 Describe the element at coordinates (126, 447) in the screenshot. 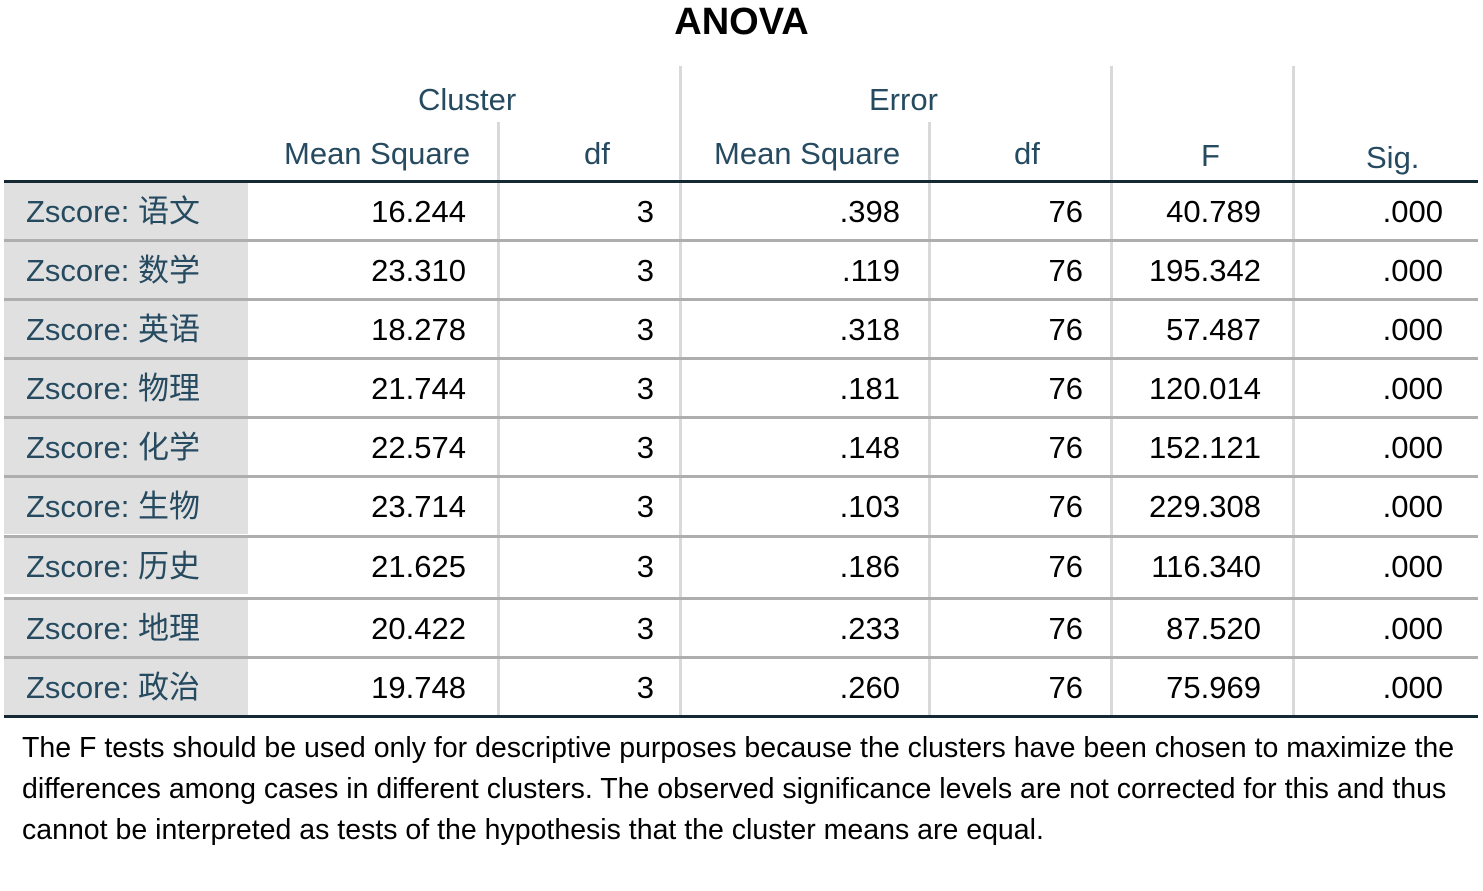

I see `row-label: Zscore: 化学` at that location.